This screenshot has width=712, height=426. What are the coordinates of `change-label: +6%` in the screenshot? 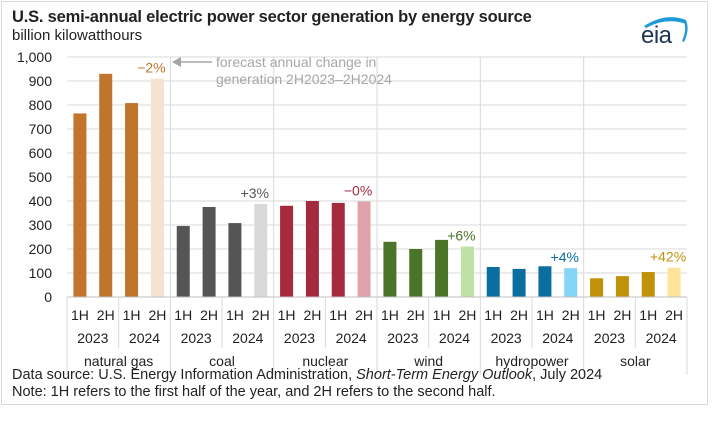 It's located at (461, 236).